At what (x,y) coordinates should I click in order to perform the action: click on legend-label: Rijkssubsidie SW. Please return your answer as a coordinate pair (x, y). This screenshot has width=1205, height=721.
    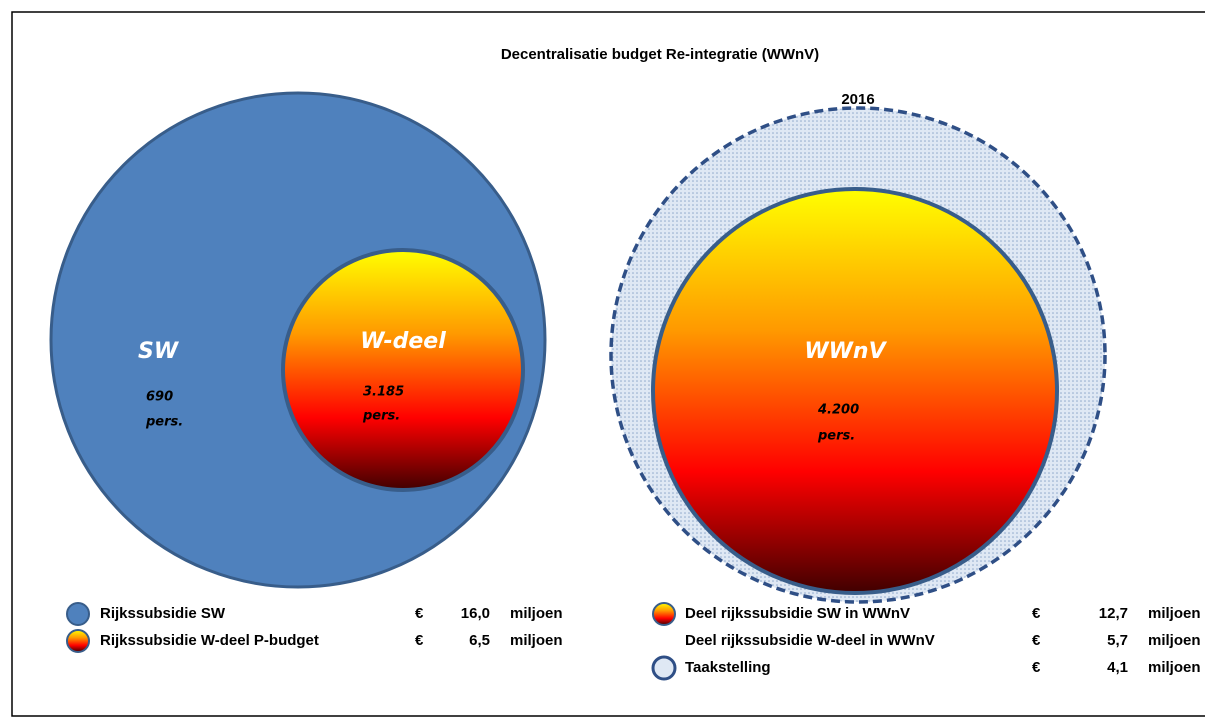
    Looking at the image, I should click on (163, 613).